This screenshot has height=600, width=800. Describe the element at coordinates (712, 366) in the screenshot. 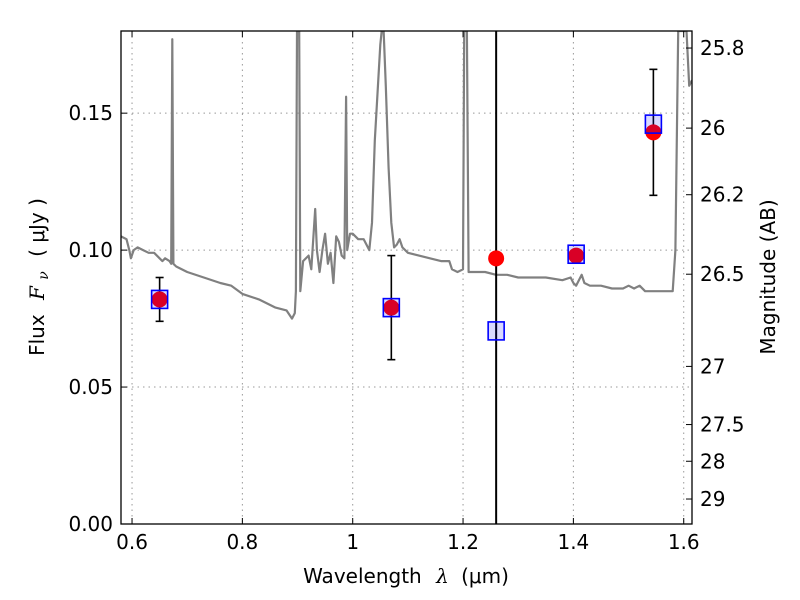

I see `y2-tick-label: 27` at that location.